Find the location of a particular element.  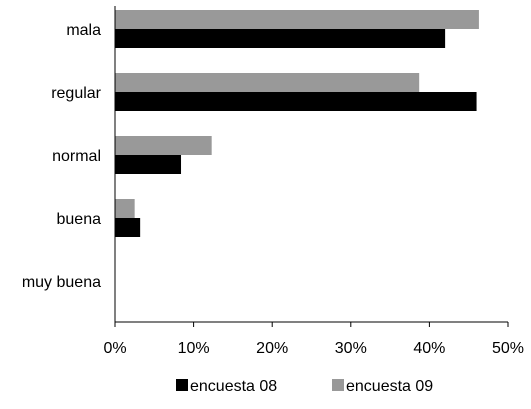

x-tick-label: 30% is located at coordinates (351, 348).